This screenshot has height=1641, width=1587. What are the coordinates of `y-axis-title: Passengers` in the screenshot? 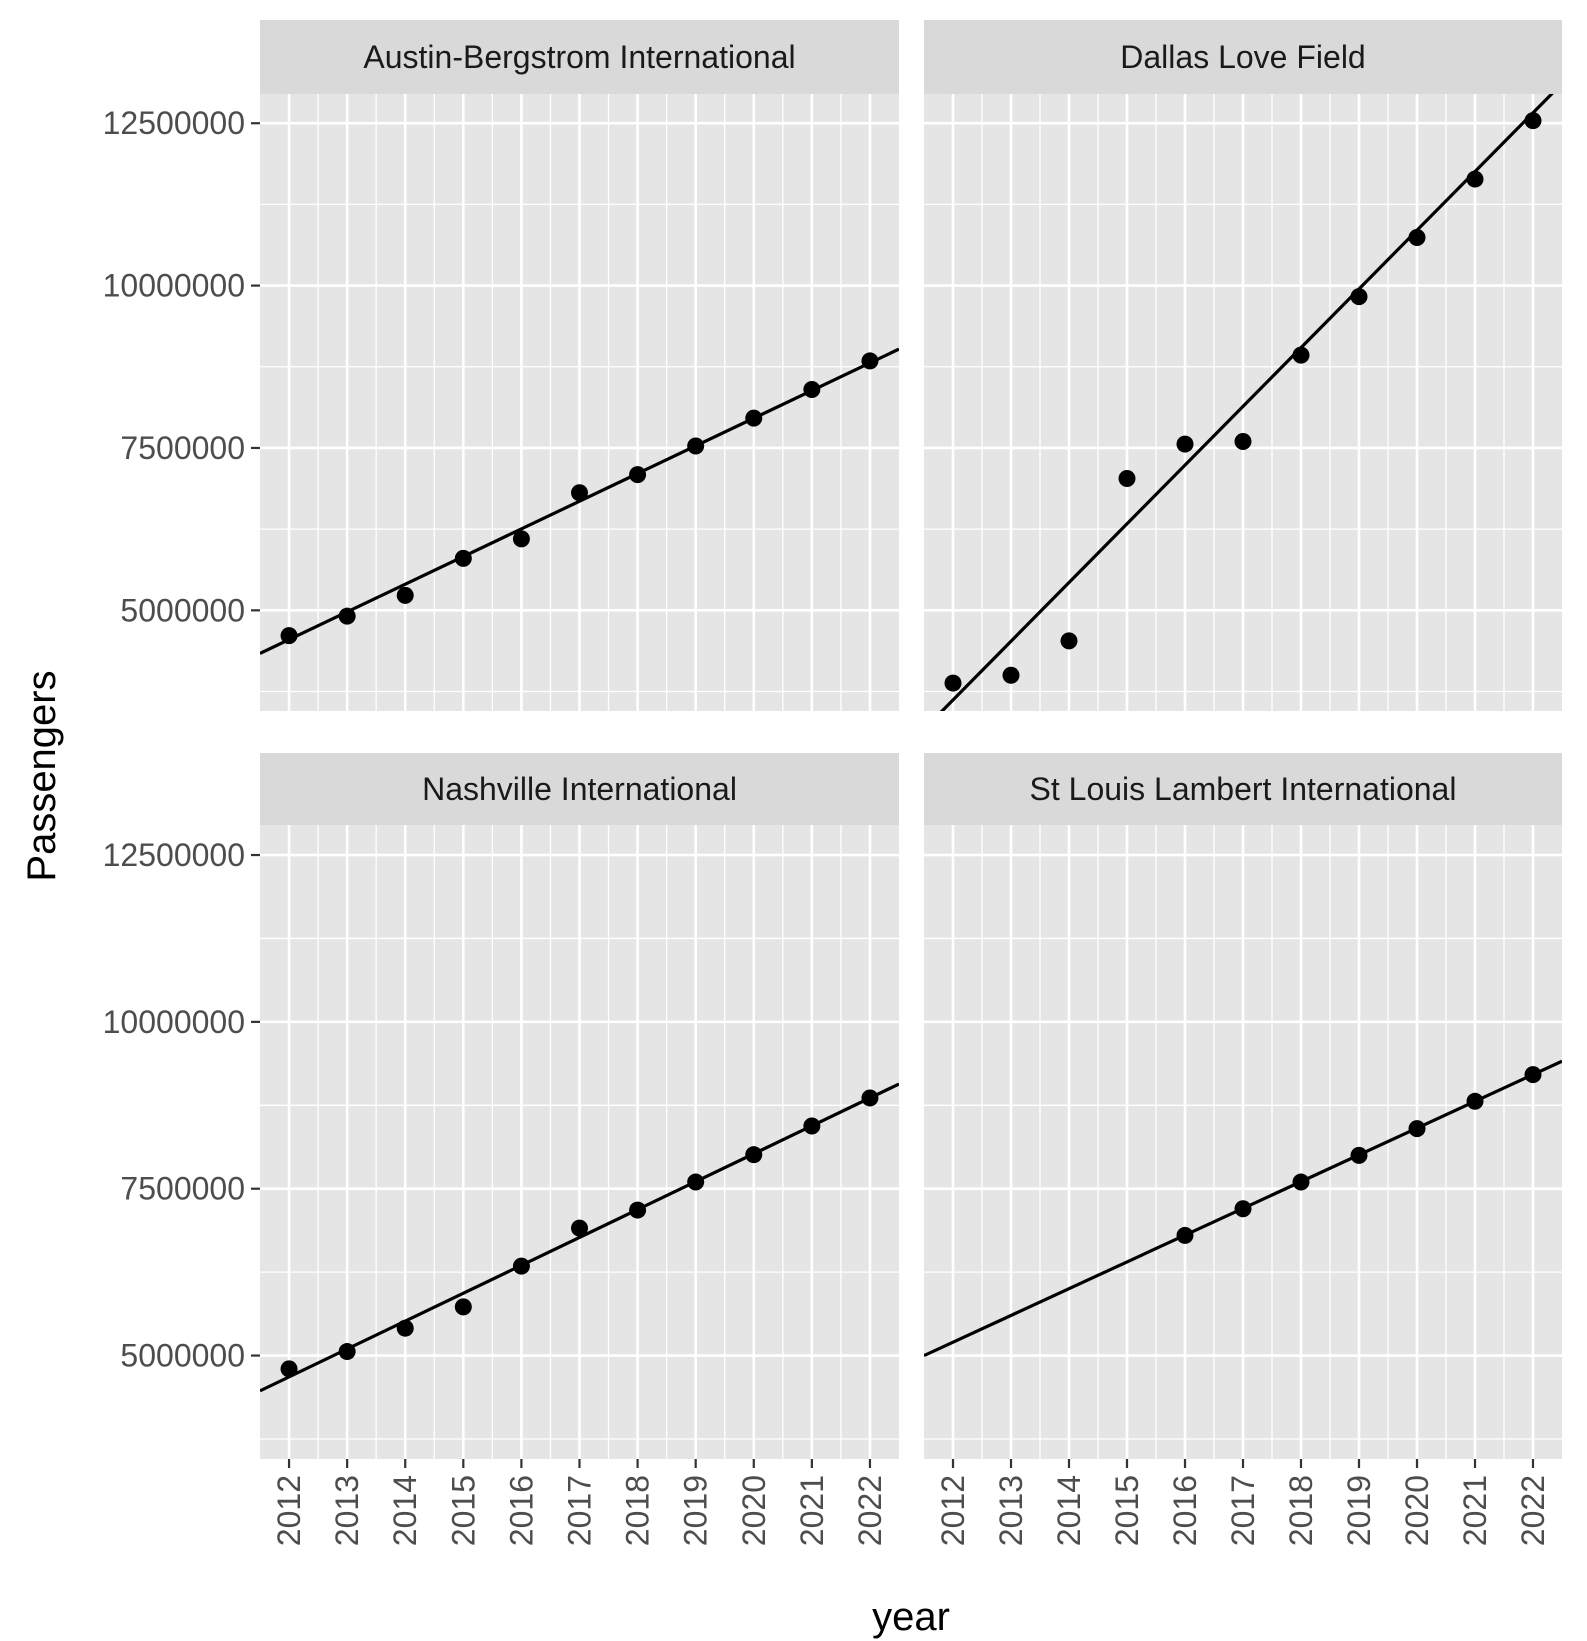 It's located at (42, 775).